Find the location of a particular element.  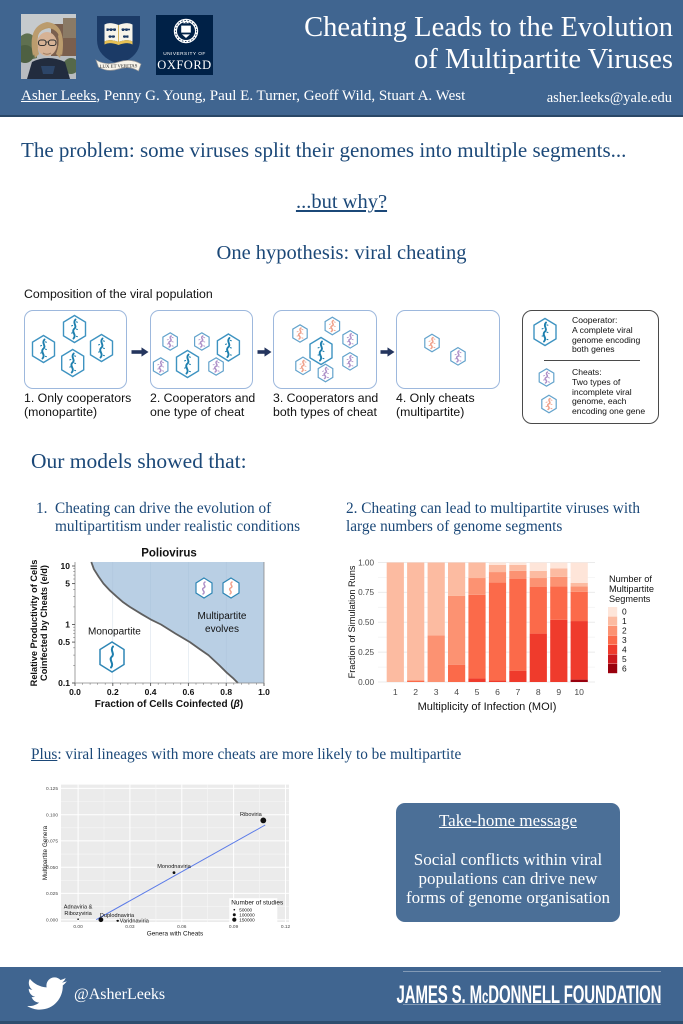

svg-text: Riboviria is located at coordinates (251, 815).